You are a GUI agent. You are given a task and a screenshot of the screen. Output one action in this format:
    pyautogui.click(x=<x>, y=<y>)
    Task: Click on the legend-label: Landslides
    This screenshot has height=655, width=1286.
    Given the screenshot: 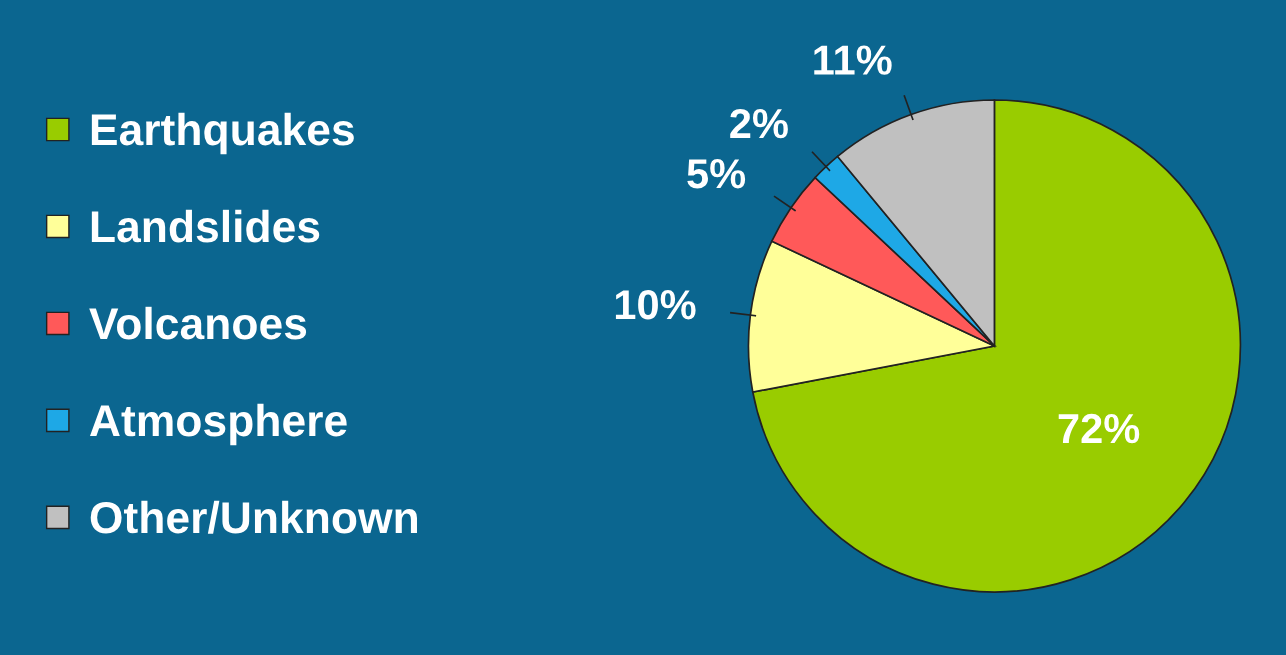 What is the action you would take?
    pyautogui.click(x=205, y=226)
    